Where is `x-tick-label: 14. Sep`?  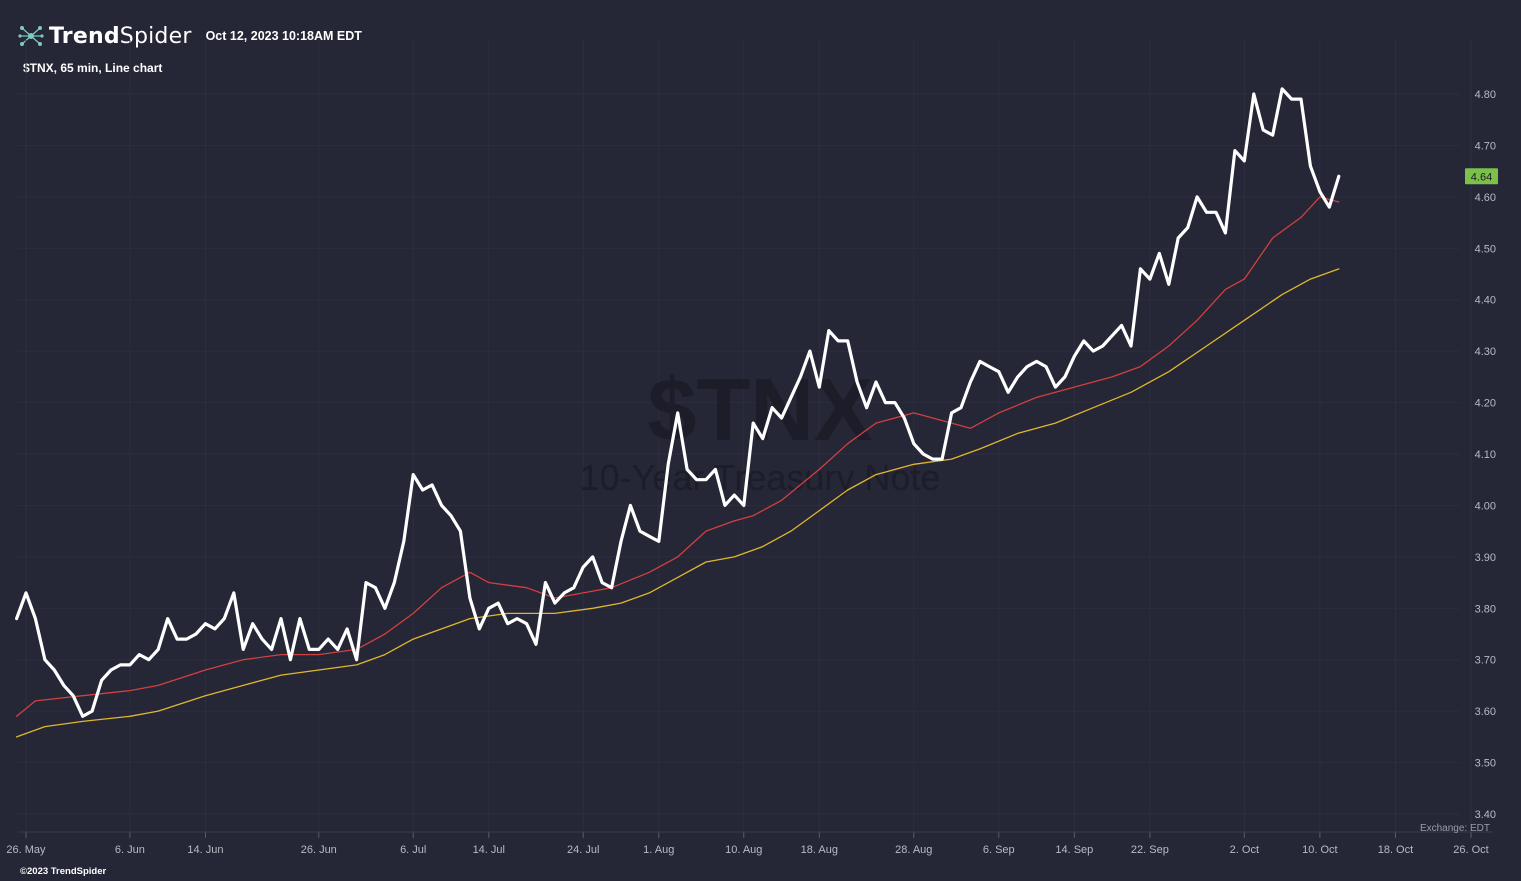 x-tick-label: 14. Sep is located at coordinates (1074, 850).